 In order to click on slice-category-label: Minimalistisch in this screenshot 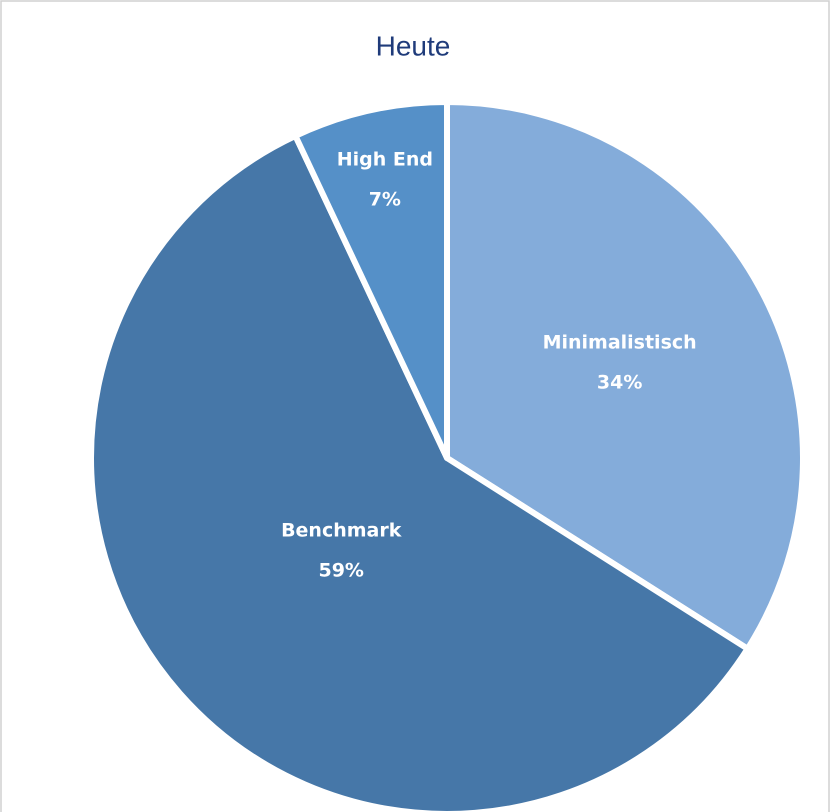, I will do `click(620, 343)`.